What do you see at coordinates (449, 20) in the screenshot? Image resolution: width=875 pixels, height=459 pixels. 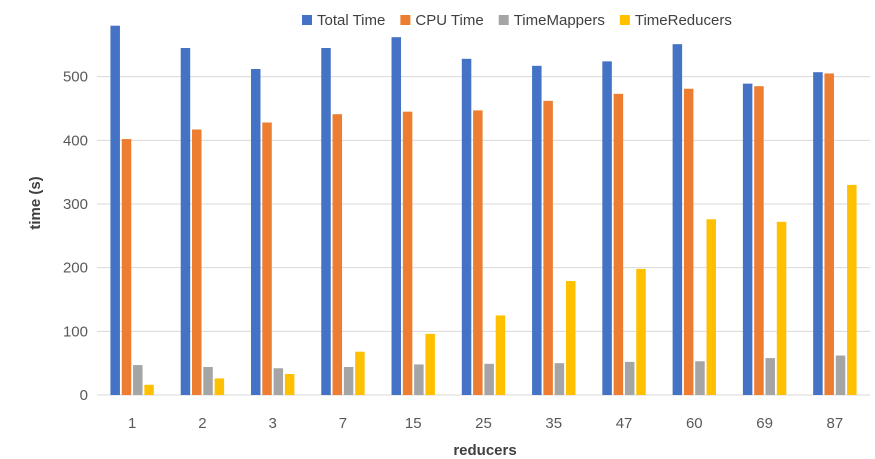 I see `legend-label: CPU Time` at bounding box center [449, 20].